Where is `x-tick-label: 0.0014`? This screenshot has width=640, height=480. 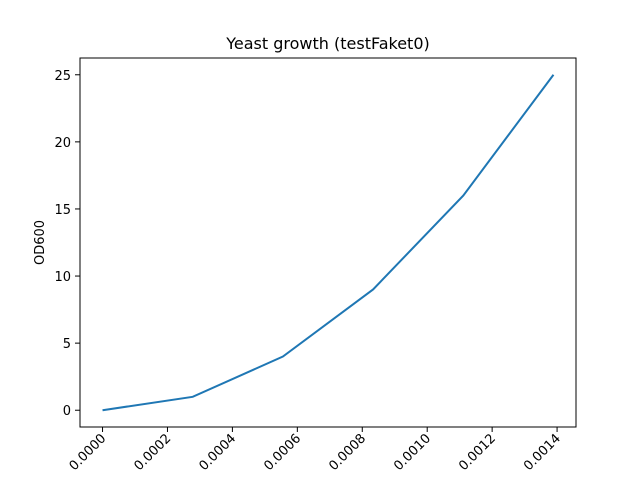 x-tick-label: 0.0014 is located at coordinates (542, 452).